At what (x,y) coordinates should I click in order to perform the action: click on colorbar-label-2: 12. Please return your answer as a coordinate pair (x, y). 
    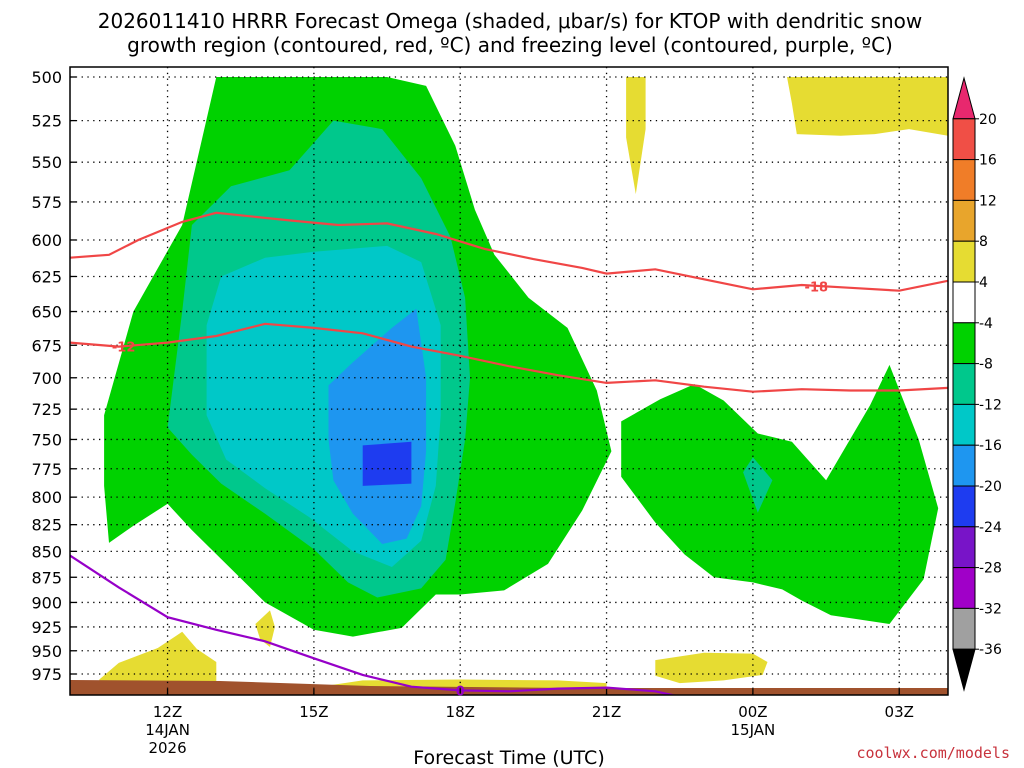
    Looking at the image, I should click on (988, 201).